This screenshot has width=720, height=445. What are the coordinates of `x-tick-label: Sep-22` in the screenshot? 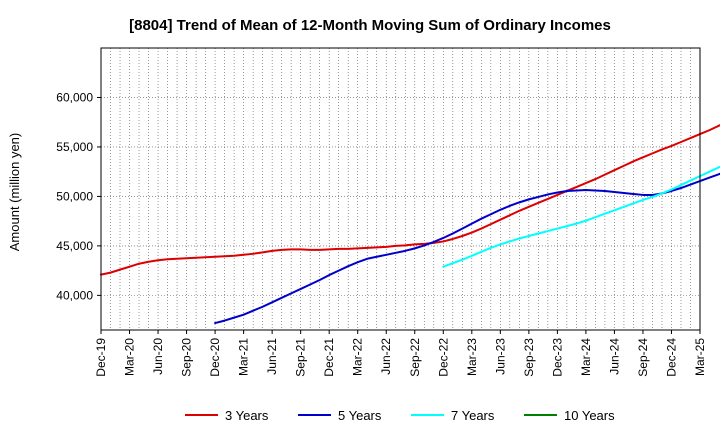 It's located at (415, 357).